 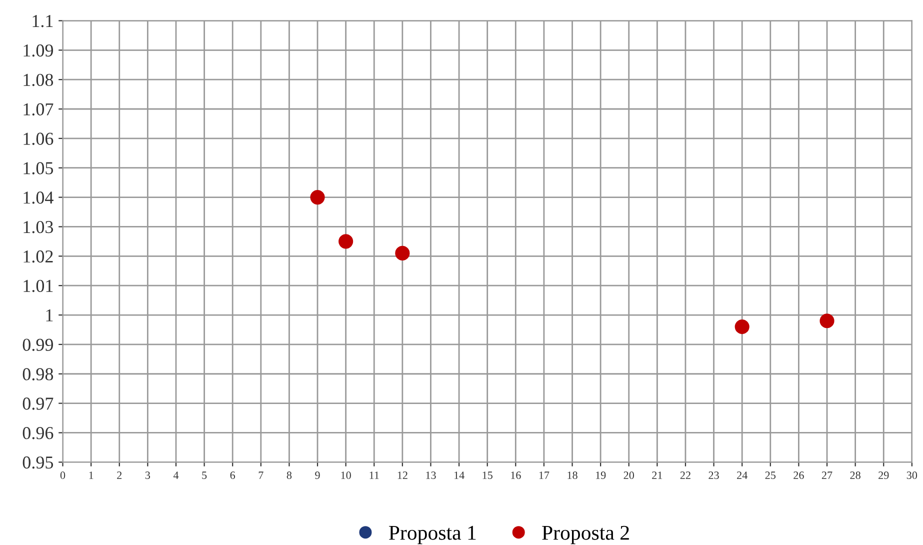 I want to click on x-tick-label: 5, so click(x=204, y=476).